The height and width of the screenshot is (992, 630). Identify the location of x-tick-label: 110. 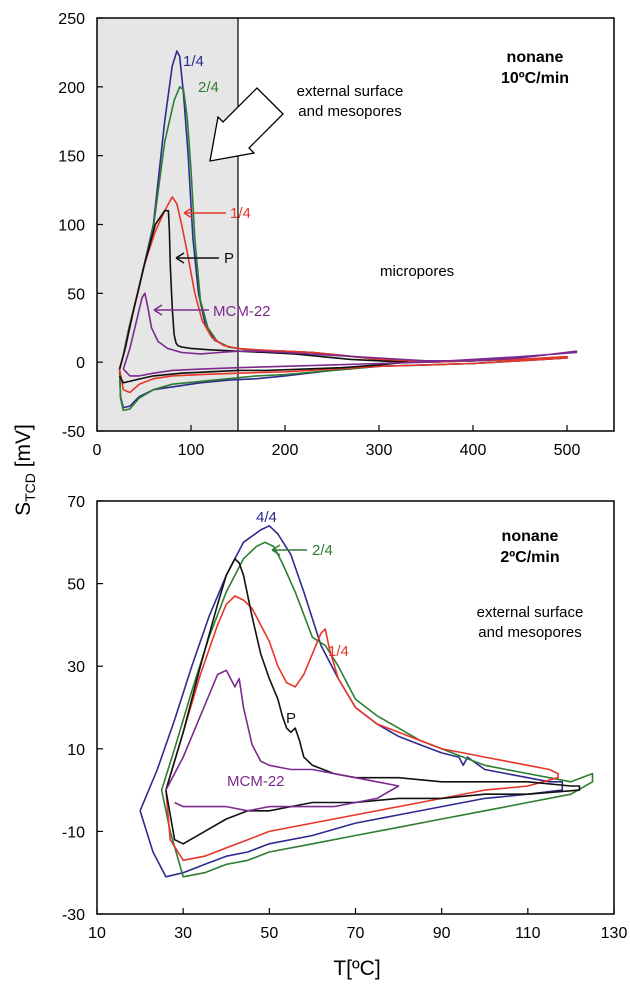
(528, 933).